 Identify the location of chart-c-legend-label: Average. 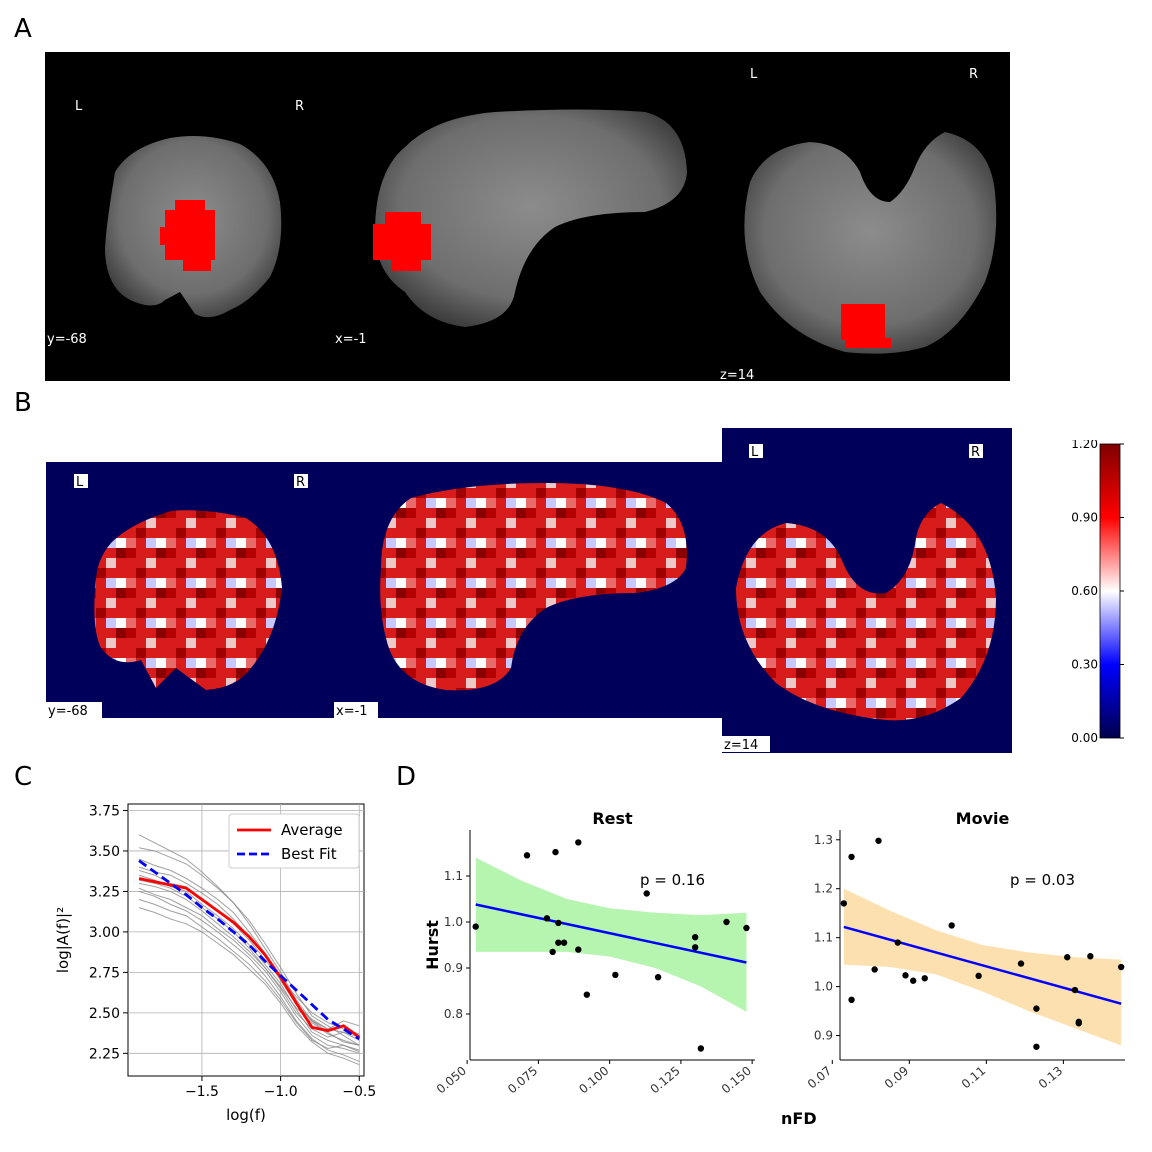
(312, 830).